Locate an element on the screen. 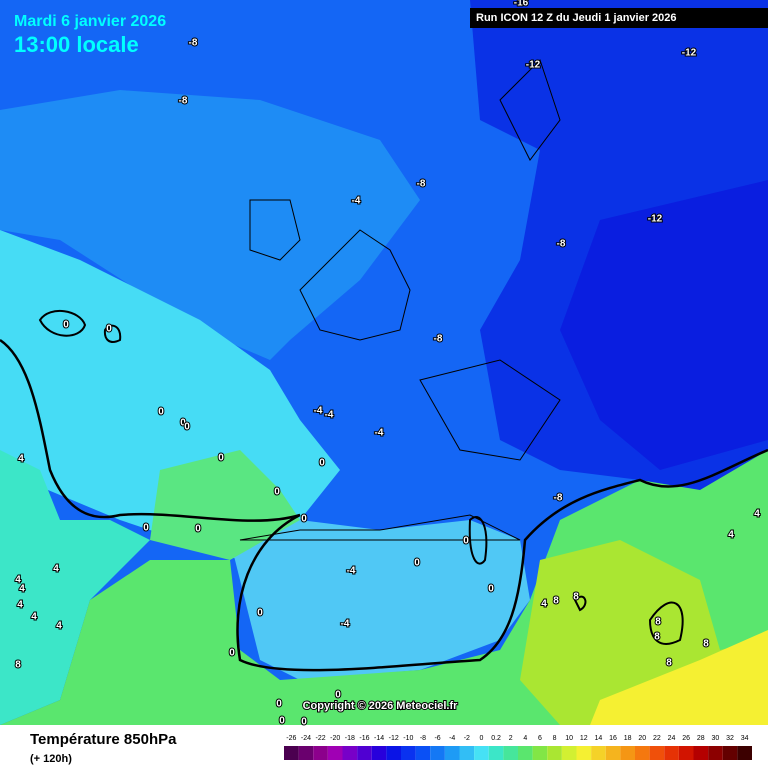 The height and width of the screenshot is (773, 768). scale-label: -10 is located at coordinates (408, 738).